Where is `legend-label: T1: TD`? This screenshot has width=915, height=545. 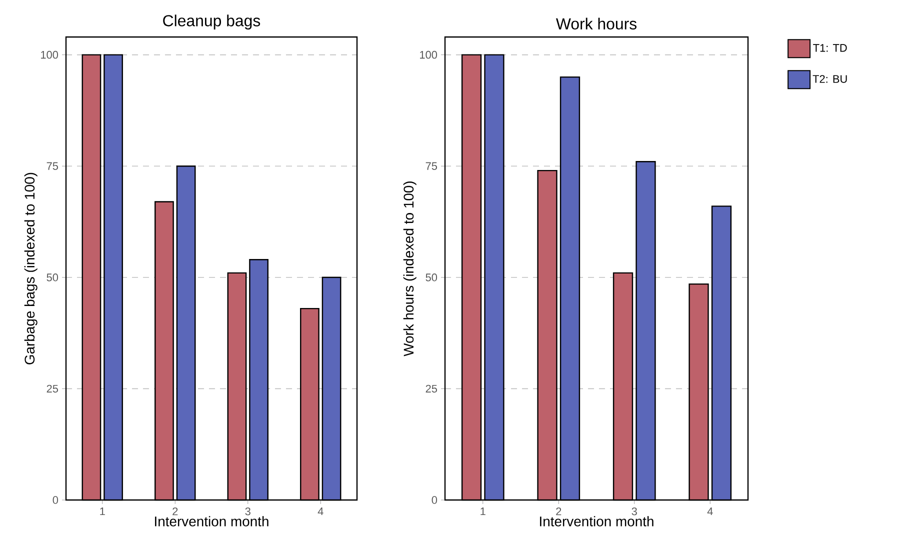
legend-label: T1: TD is located at coordinates (830, 48).